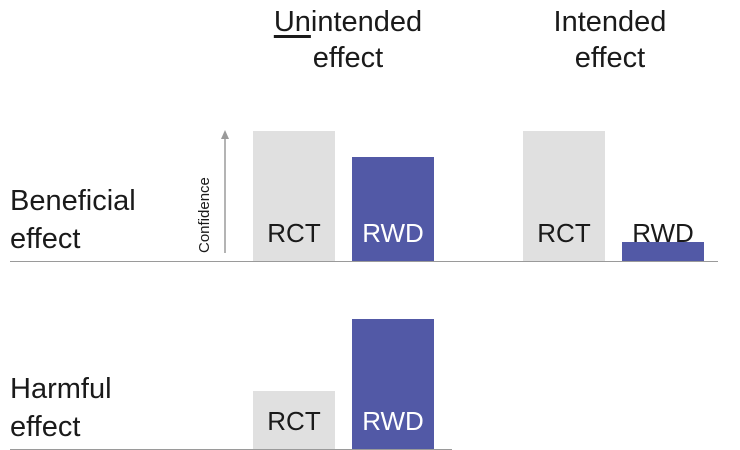 The width and height of the screenshot is (740, 450). What do you see at coordinates (348, 58) in the screenshot?
I see `column-header-unintended-line2: effect` at bounding box center [348, 58].